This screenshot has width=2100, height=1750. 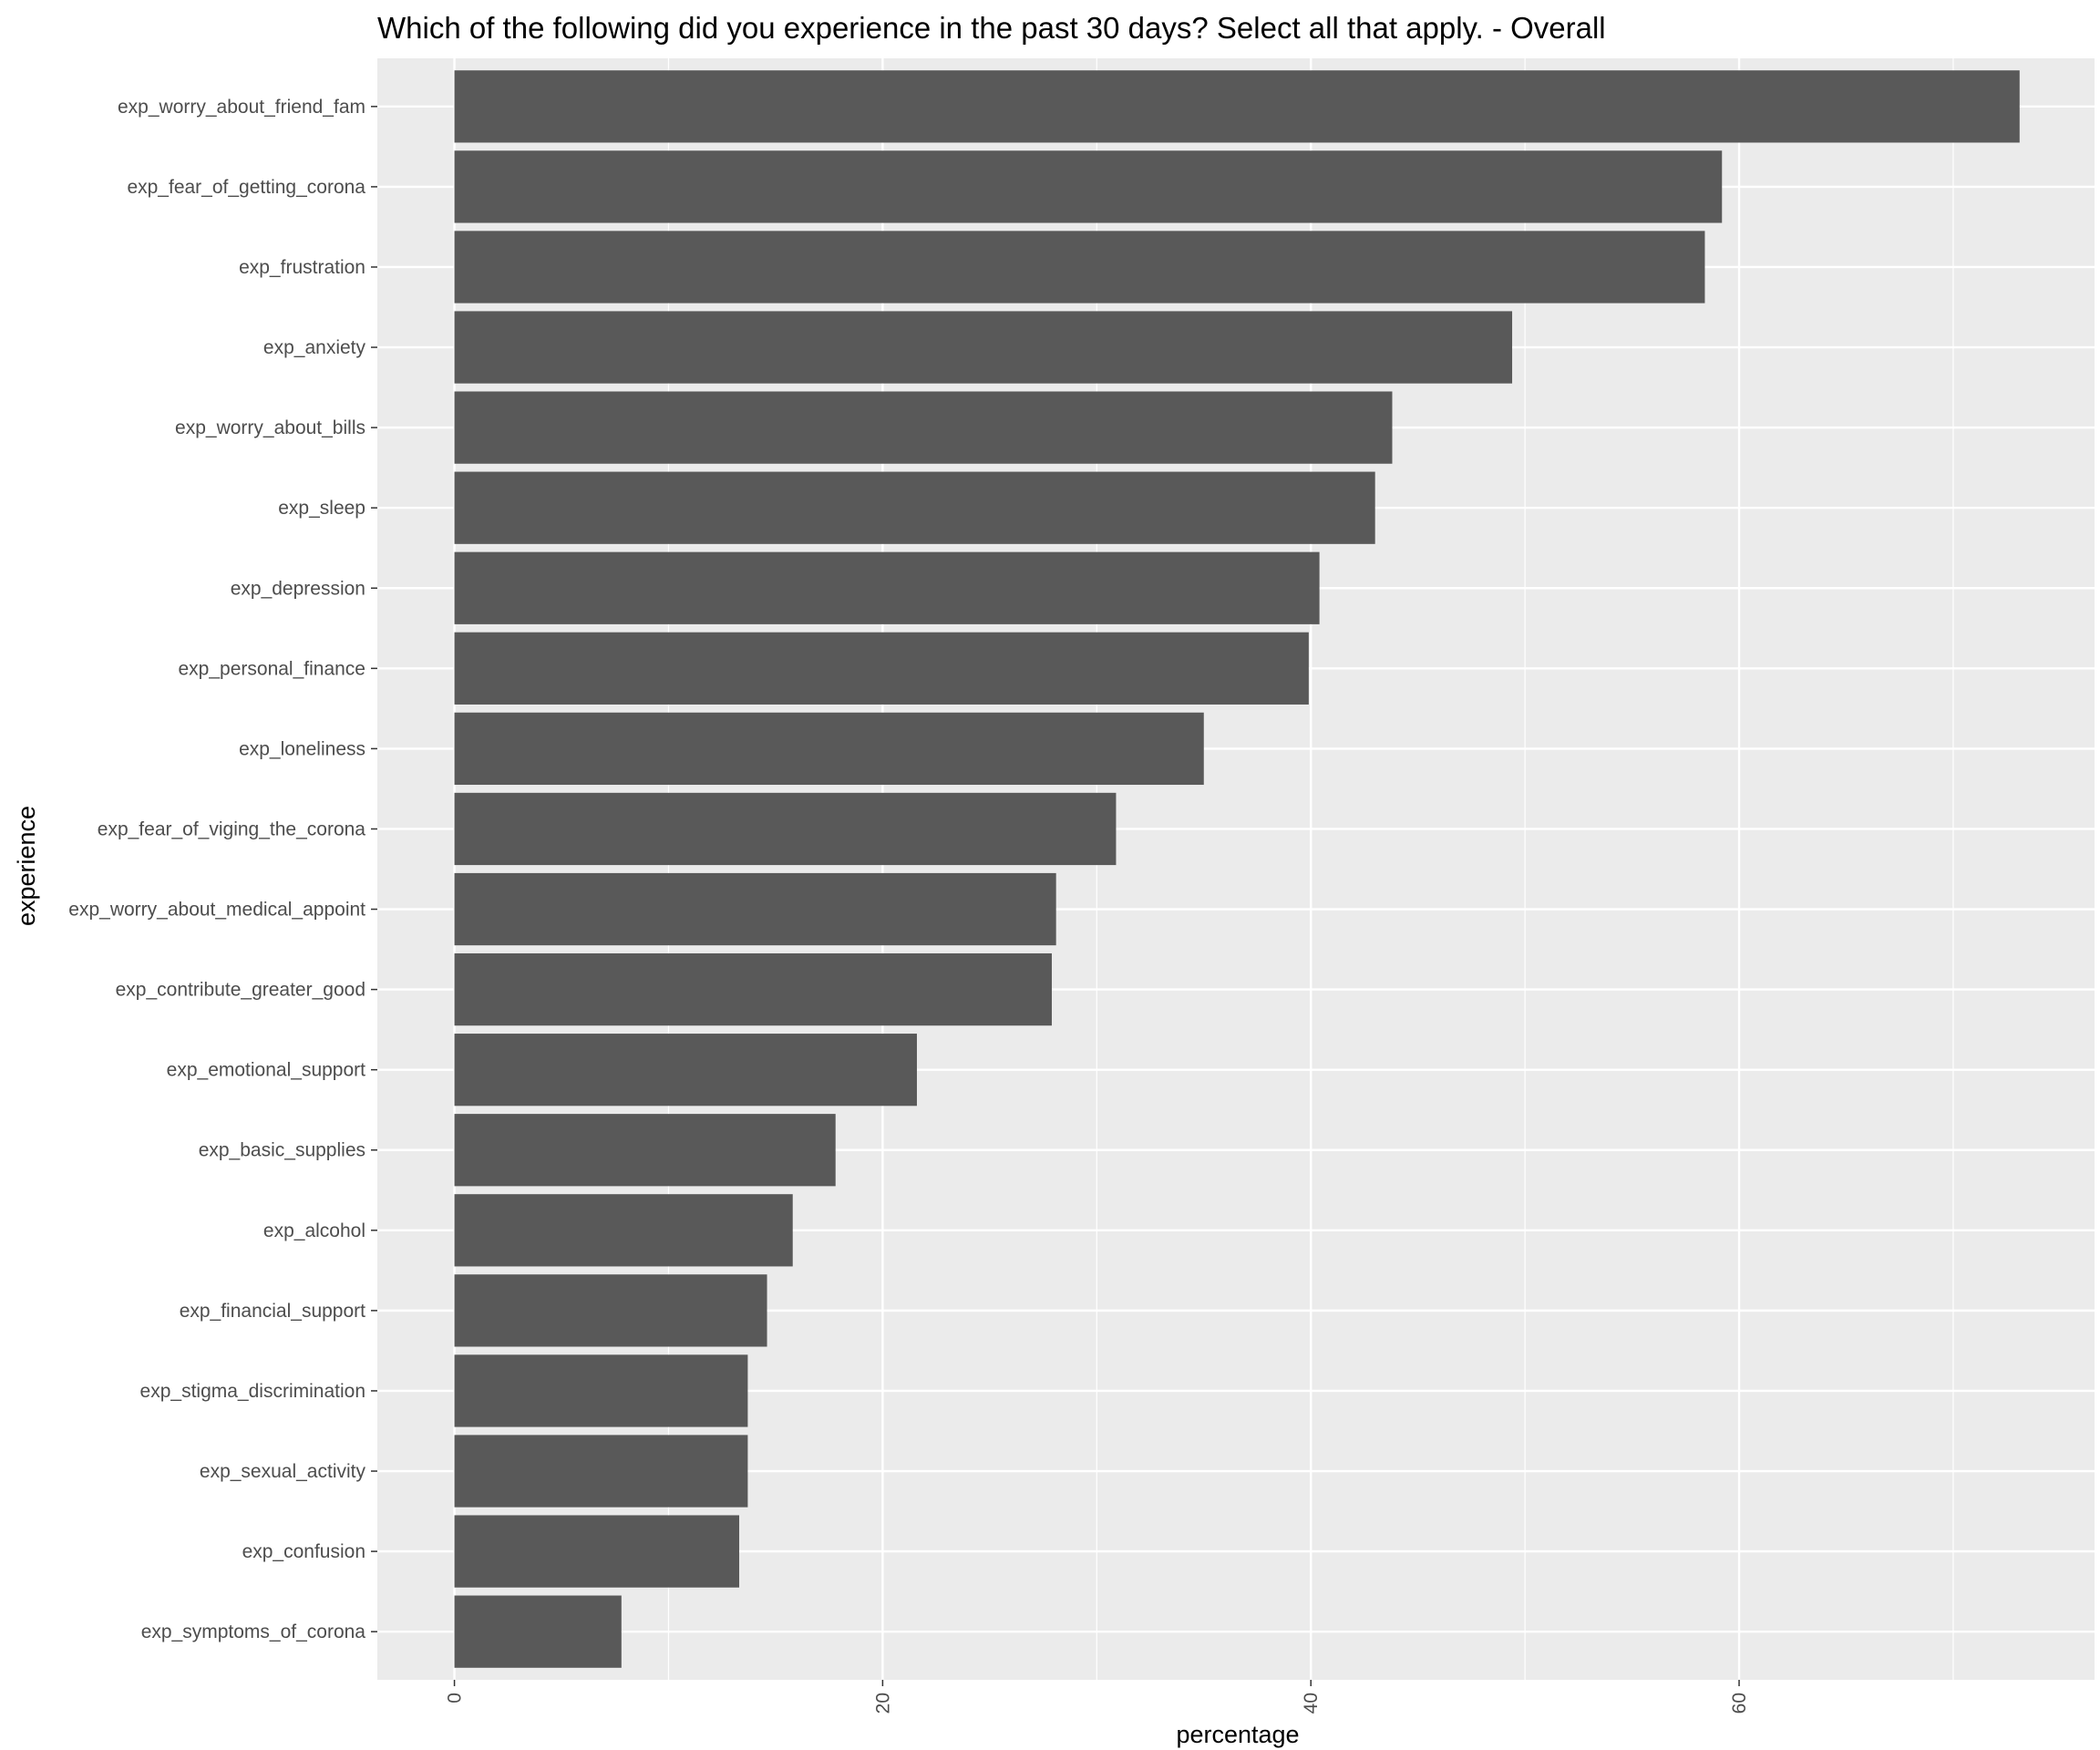 What do you see at coordinates (314, 347) in the screenshot?
I see `y-tick-label: exp_anxiety` at bounding box center [314, 347].